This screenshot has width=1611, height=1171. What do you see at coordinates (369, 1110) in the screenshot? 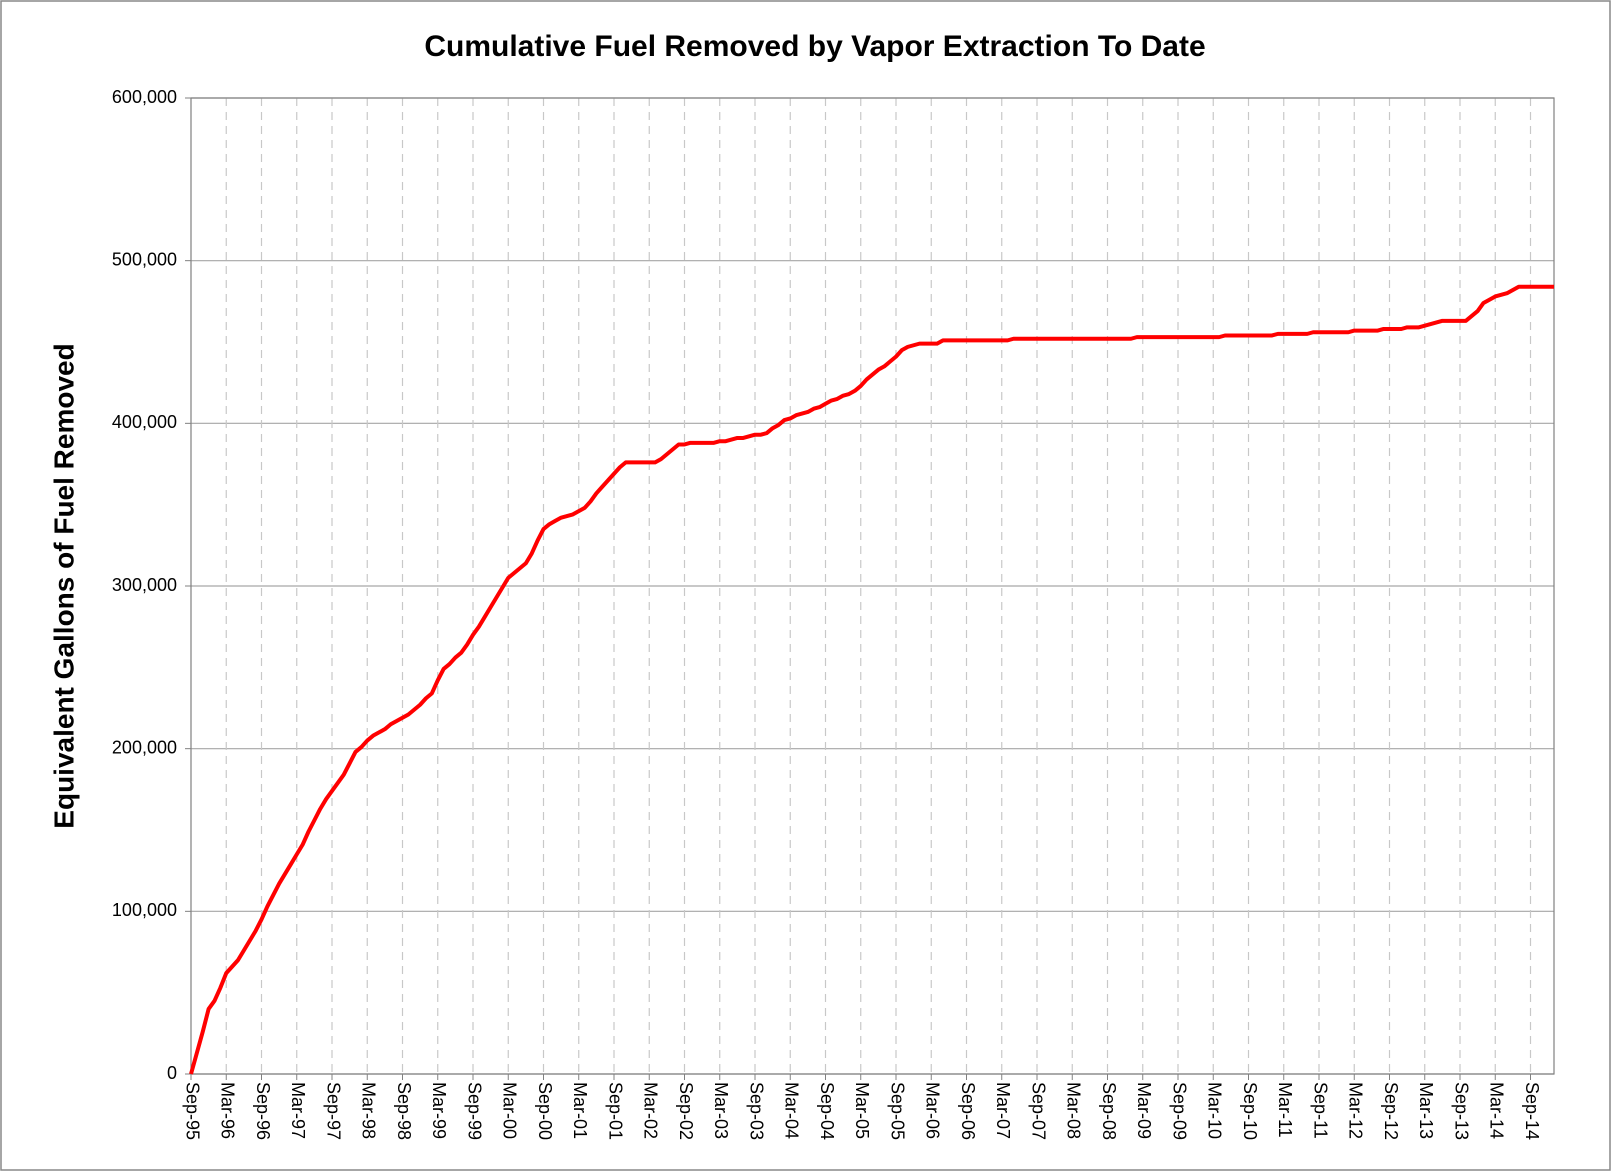
I see `x-tick-label: Mar-98` at bounding box center [369, 1110].